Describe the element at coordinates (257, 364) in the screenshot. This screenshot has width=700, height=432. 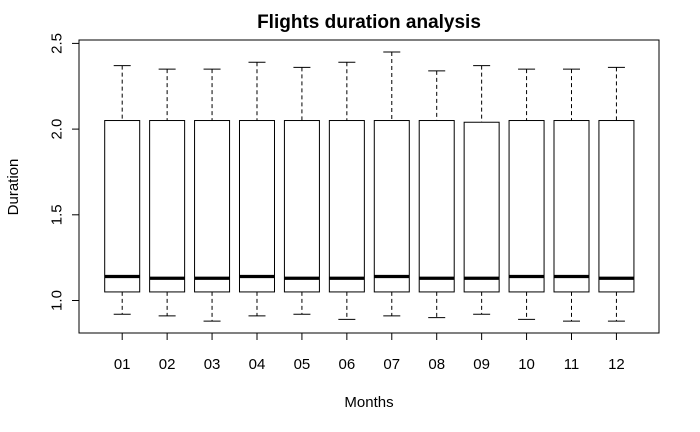
I see `x-tick-label: 04` at that location.